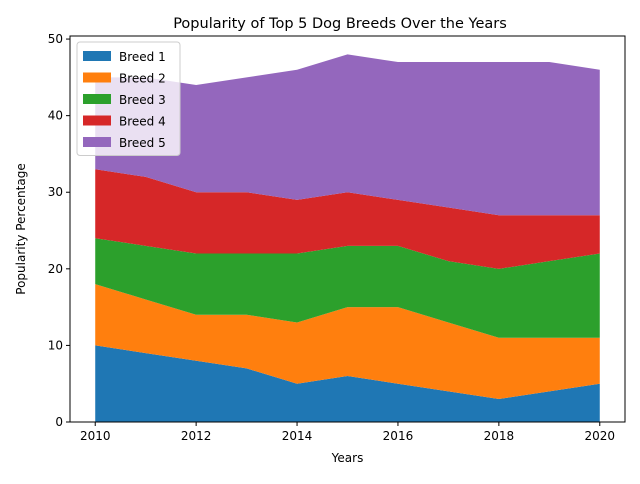 Image resolution: width=640 pixels, height=484 pixels. Describe the element at coordinates (297, 436) in the screenshot. I see `x-tick-label: 2014` at that location.